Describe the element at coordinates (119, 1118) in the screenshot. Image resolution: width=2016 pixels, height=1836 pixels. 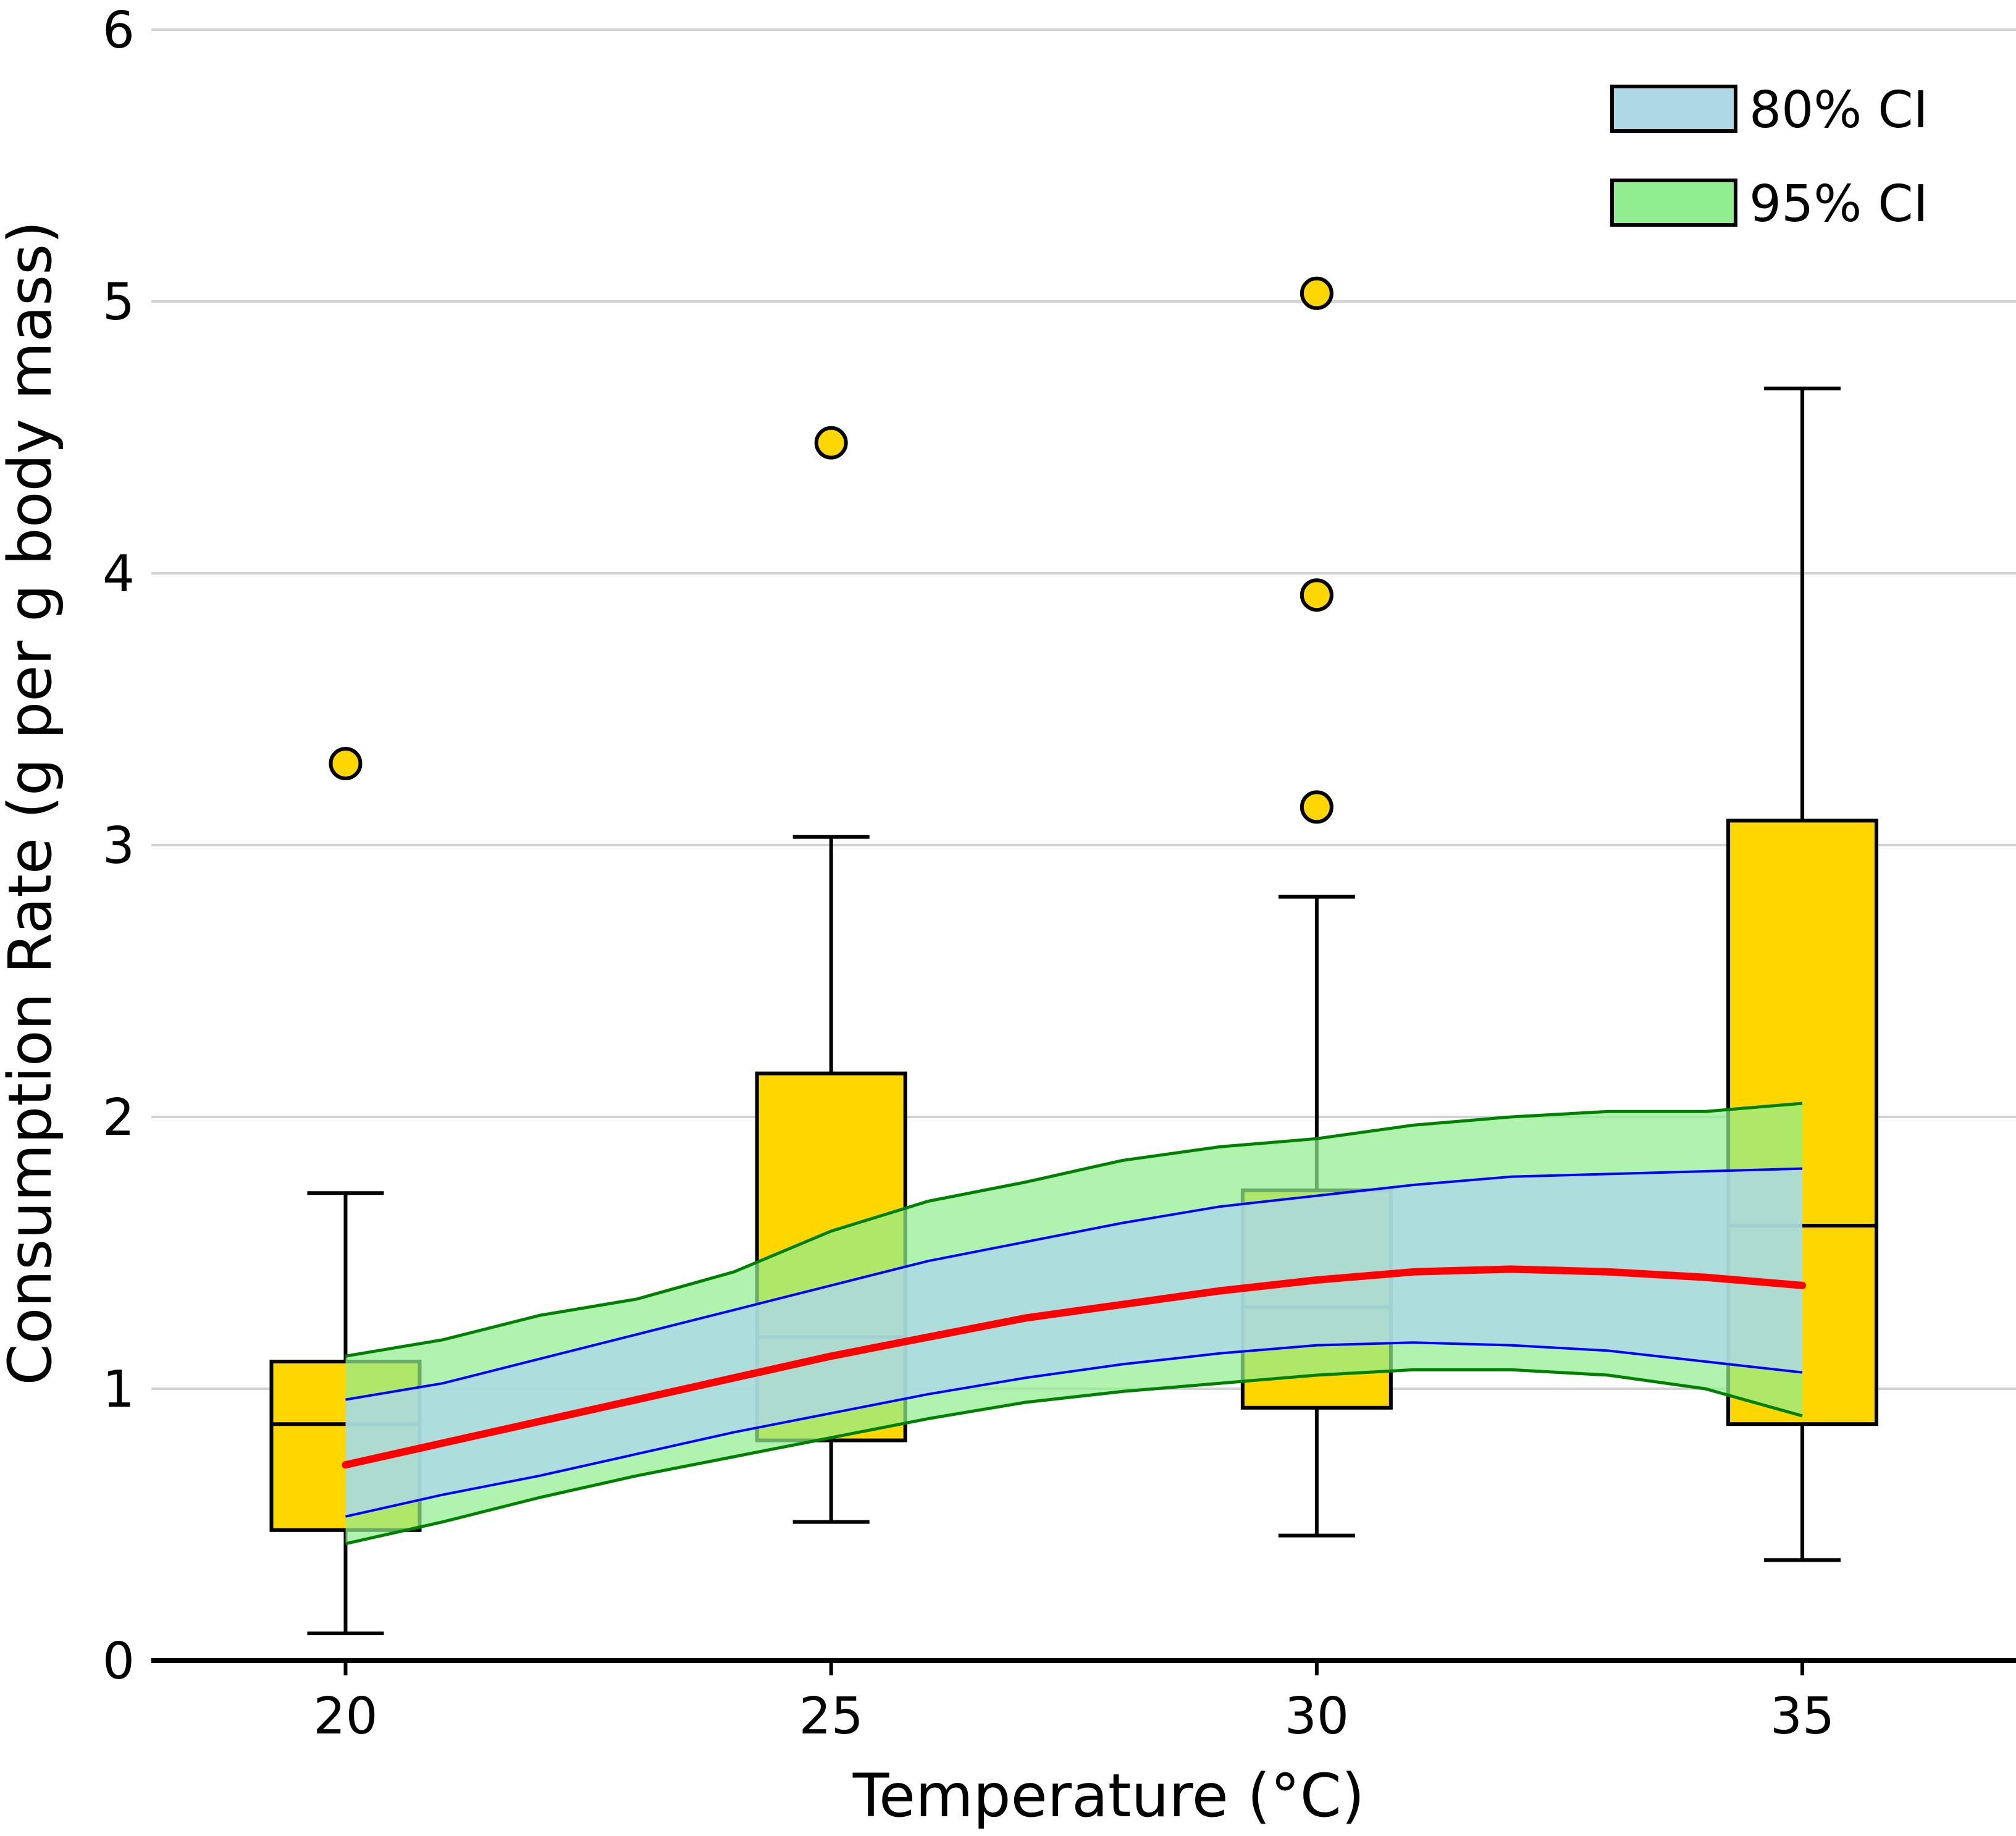
I see `y-tick-label-2: 2` at that location.